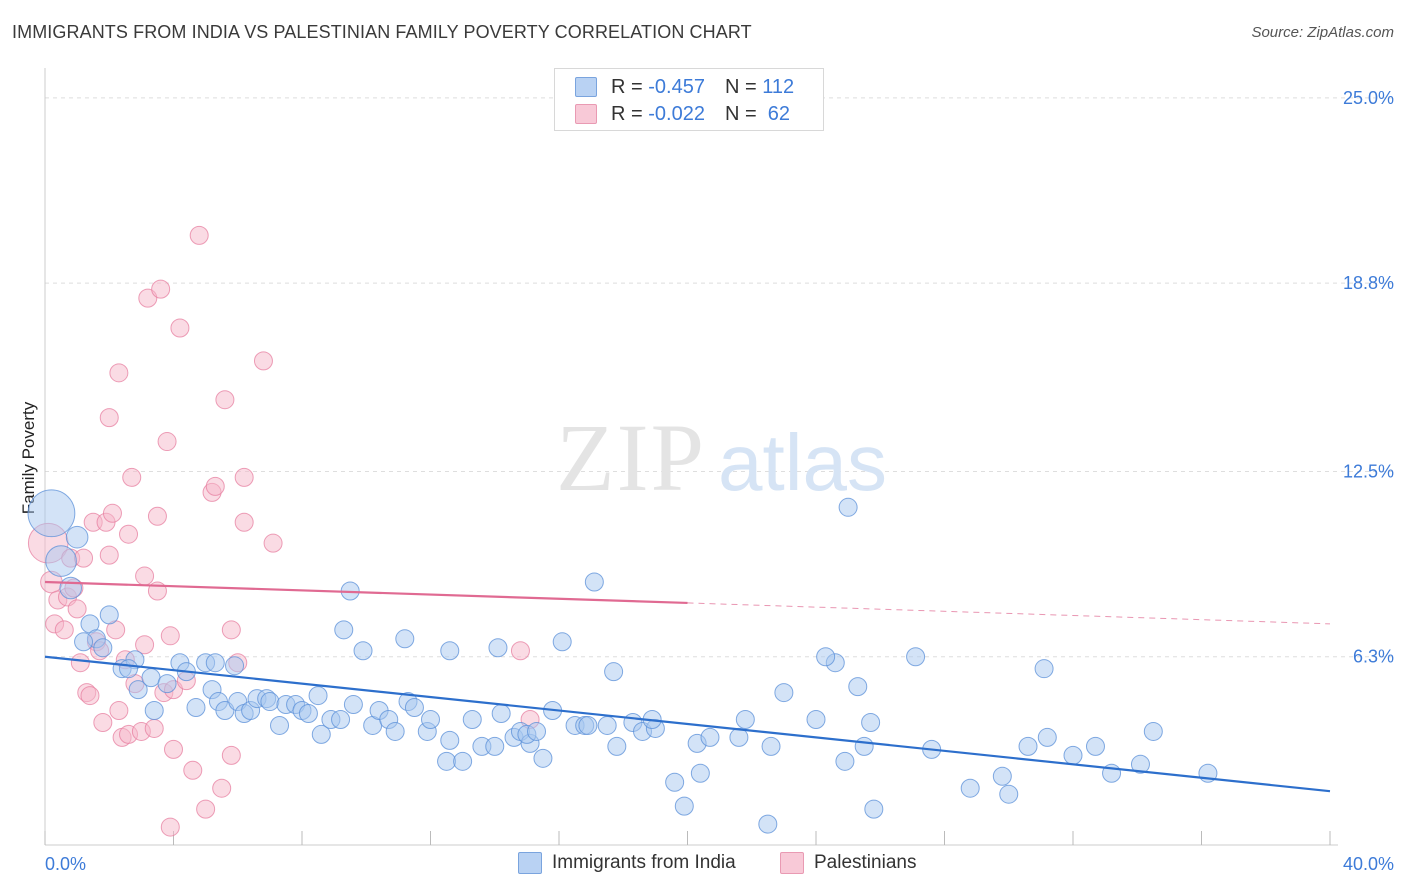 The height and width of the screenshot is (892, 1406). I want to click on watermark: ZIP atlas, so click(721, 457).